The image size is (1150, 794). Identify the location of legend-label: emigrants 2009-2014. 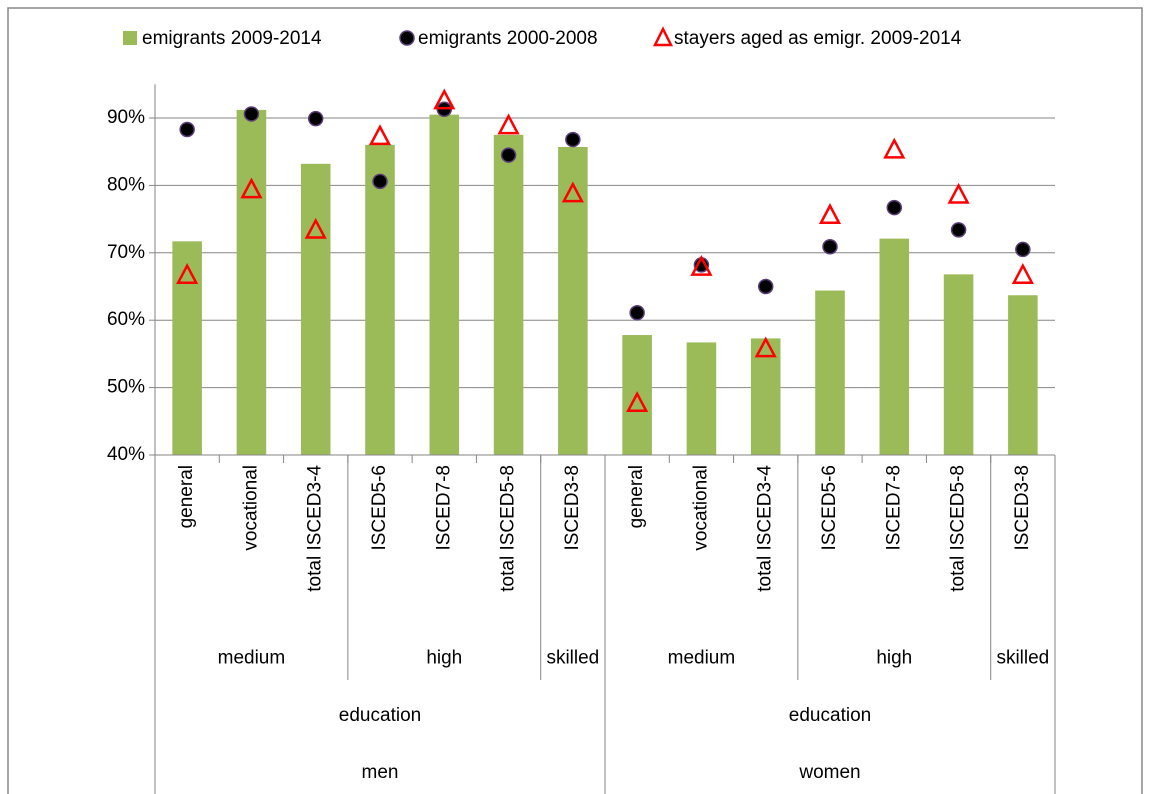
(232, 38).